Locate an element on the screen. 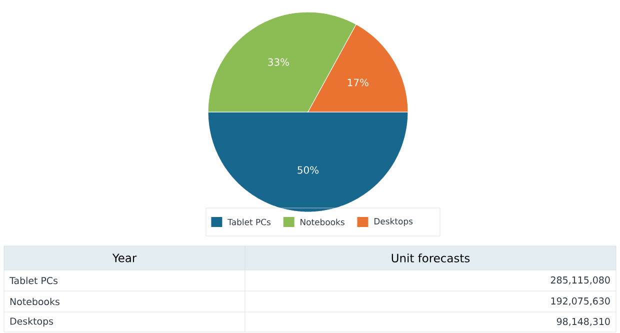 The width and height of the screenshot is (620, 333). category-label: Tablet PCs is located at coordinates (33, 280).